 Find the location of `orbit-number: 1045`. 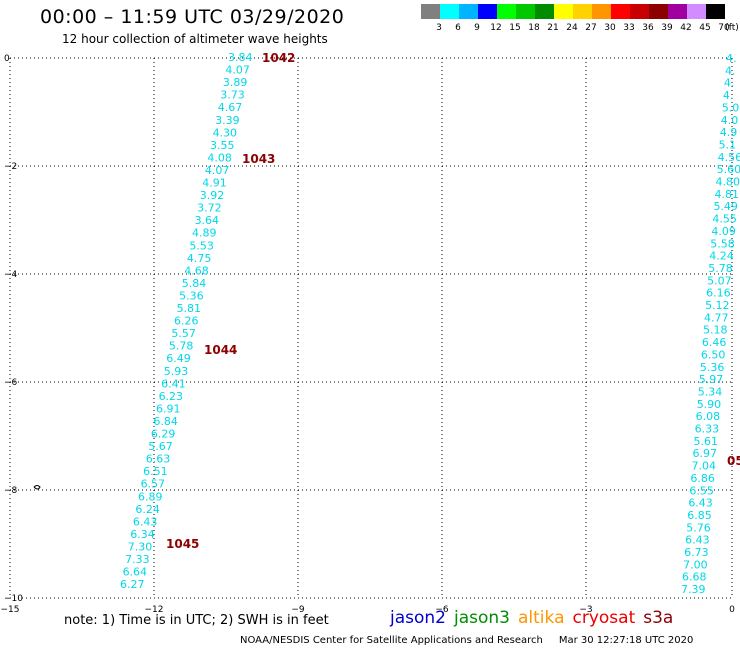

orbit-number: 1045 is located at coordinates (182, 544).